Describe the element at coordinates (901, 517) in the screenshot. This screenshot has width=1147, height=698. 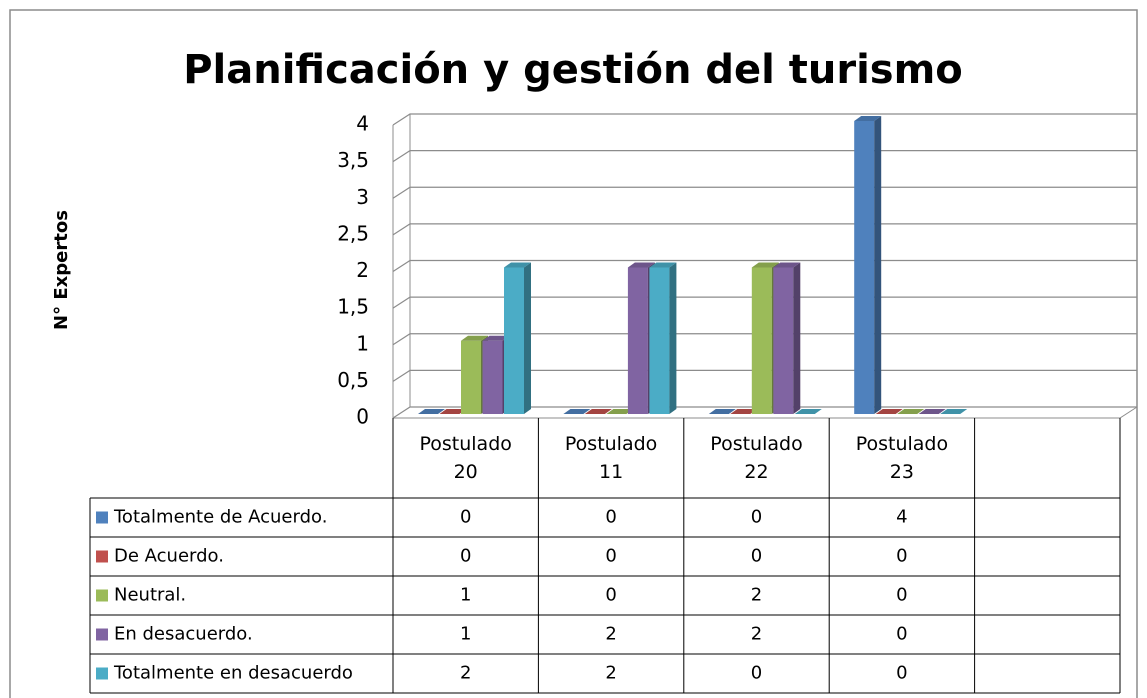
I see `table-value: 4` at that location.